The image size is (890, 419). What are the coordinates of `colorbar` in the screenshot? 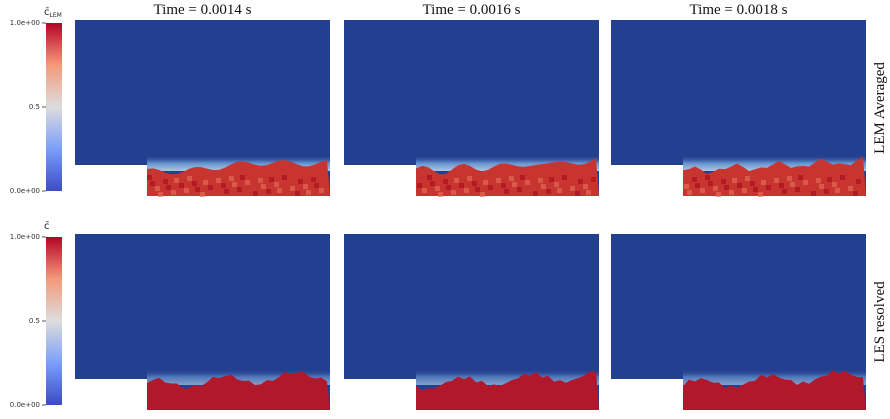 It's located at (54, 321).